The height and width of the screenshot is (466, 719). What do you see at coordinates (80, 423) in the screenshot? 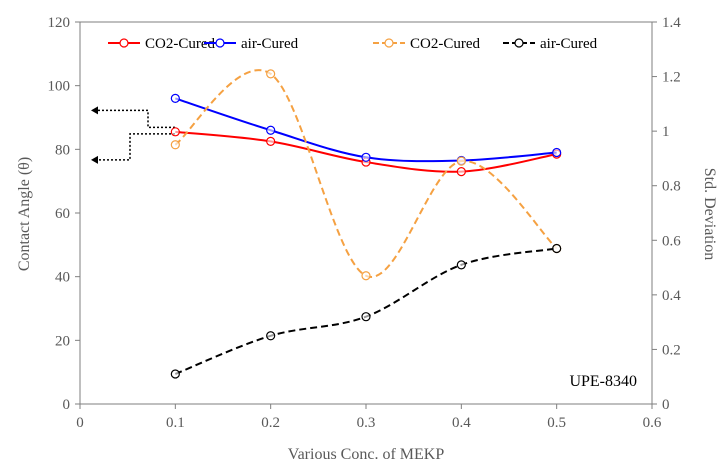
I see `x-tick-label: 0` at bounding box center [80, 423].